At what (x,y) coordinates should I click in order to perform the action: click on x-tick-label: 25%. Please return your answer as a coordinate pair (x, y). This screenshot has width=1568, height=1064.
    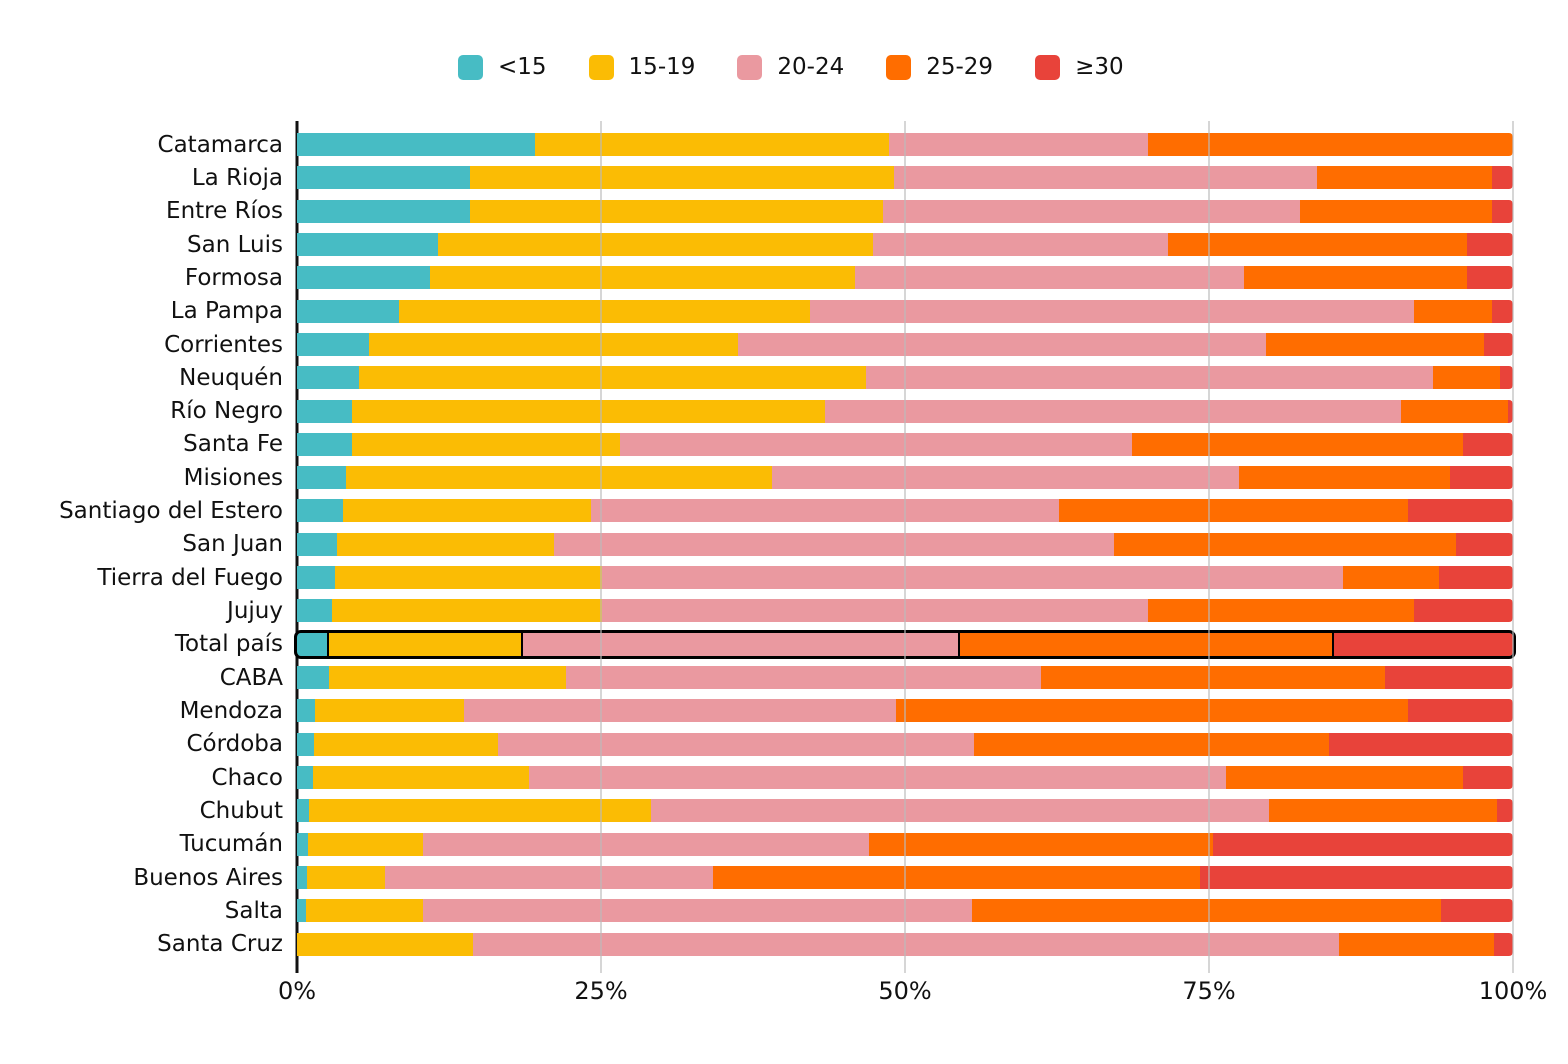
    Looking at the image, I should click on (601, 991).